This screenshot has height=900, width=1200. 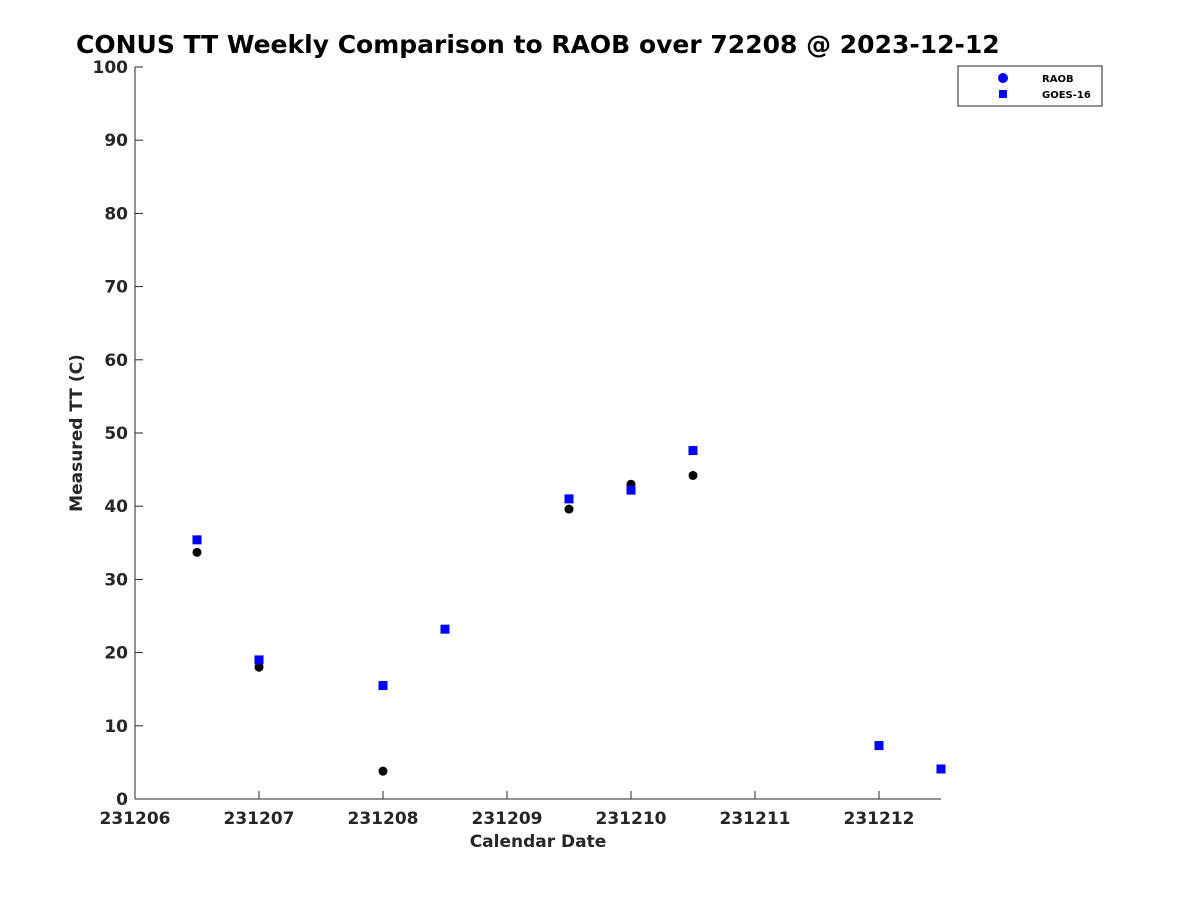 I want to click on y-tick-label: 20, so click(x=116, y=654).